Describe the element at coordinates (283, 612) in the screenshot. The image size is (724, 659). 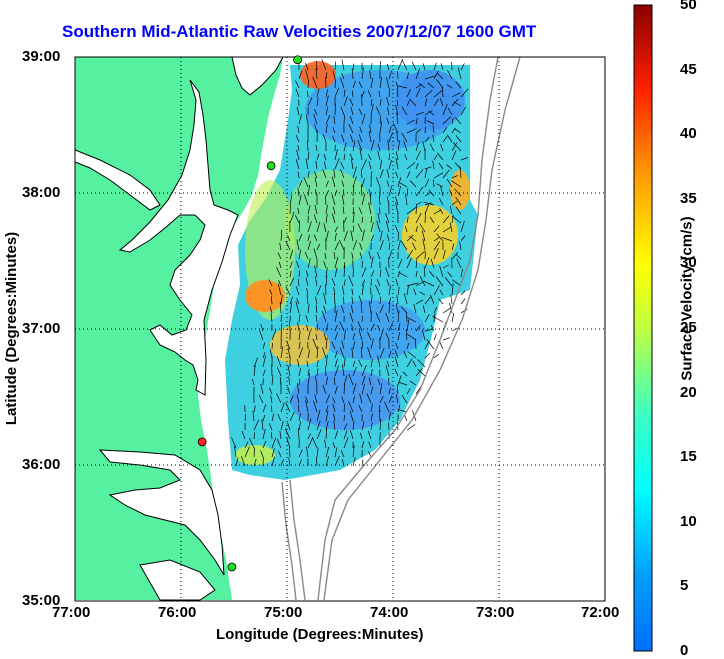
I see `x-tick-label: 75:00` at that location.